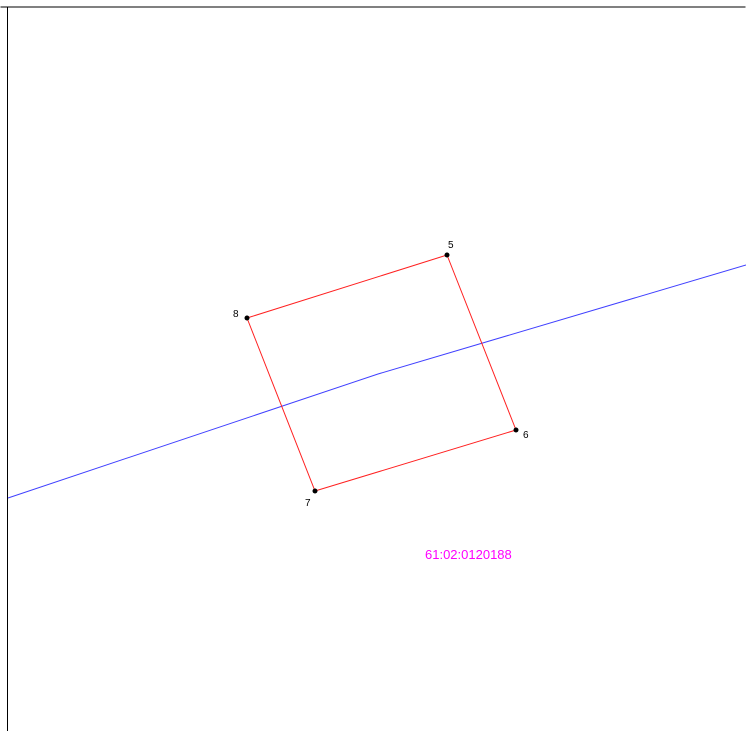 This screenshot has height=731, width=746. What do you see at coordinates (308, 503) in the screenshot?
I see `vertex-label: 7` at bounding box center [308, 503].